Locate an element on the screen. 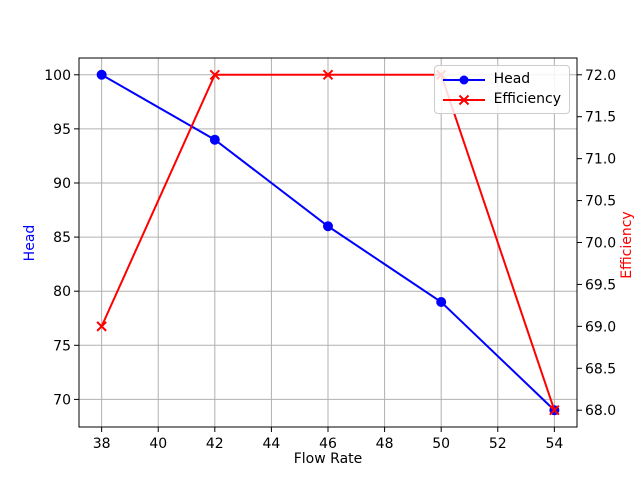 The height and width of the screenshot is (480, 640). svg-text: 71.0 is located at coordinates (600, 160).